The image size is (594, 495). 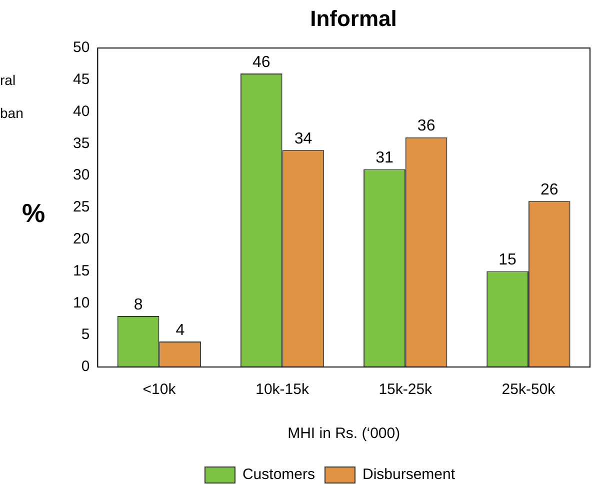 What do you see at coordinates (81, 111) in the screenshot?
I see `y-tick-label: 40` at bounding box center [81, 111].